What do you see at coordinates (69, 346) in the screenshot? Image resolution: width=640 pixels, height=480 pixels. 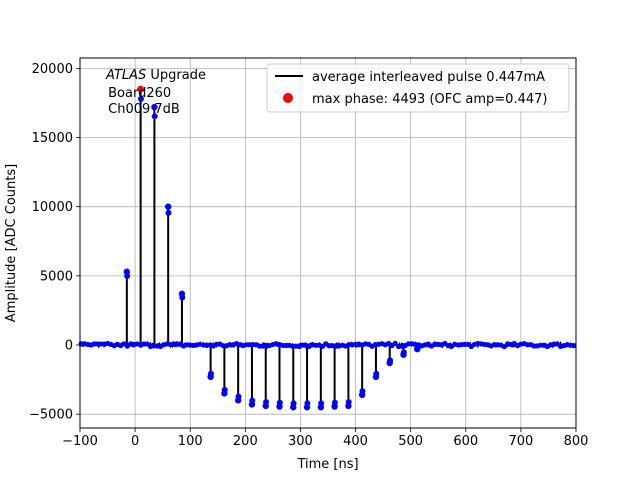 I see `y-tick-label: 0` at bounding box center [69, 346].